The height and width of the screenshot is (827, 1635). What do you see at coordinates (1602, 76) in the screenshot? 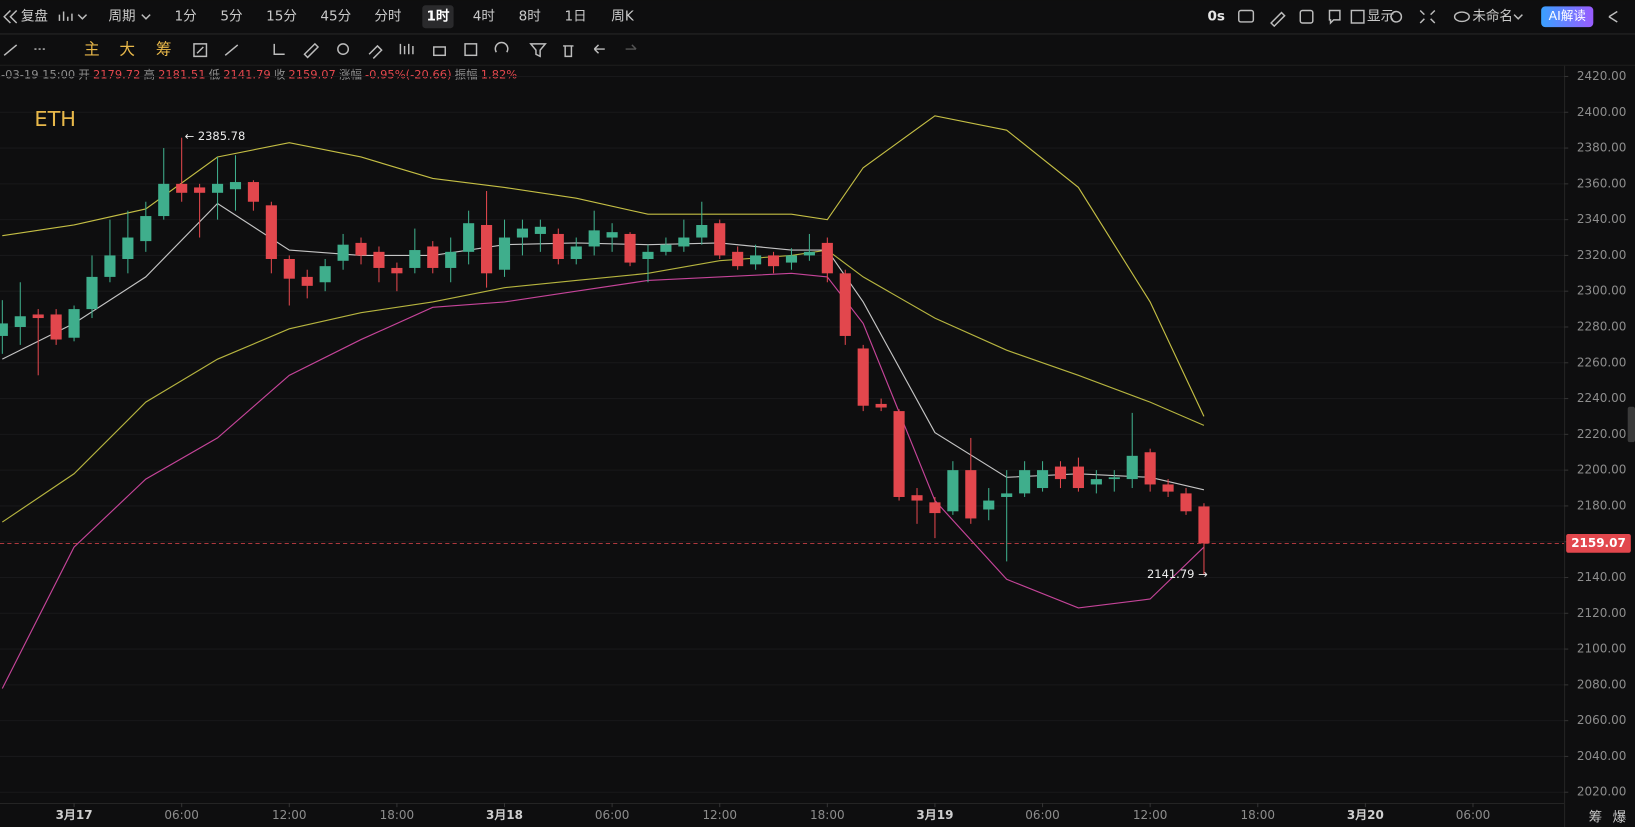
I see `y-tick-label: 2420.00` at bounding box center [1602, 76].